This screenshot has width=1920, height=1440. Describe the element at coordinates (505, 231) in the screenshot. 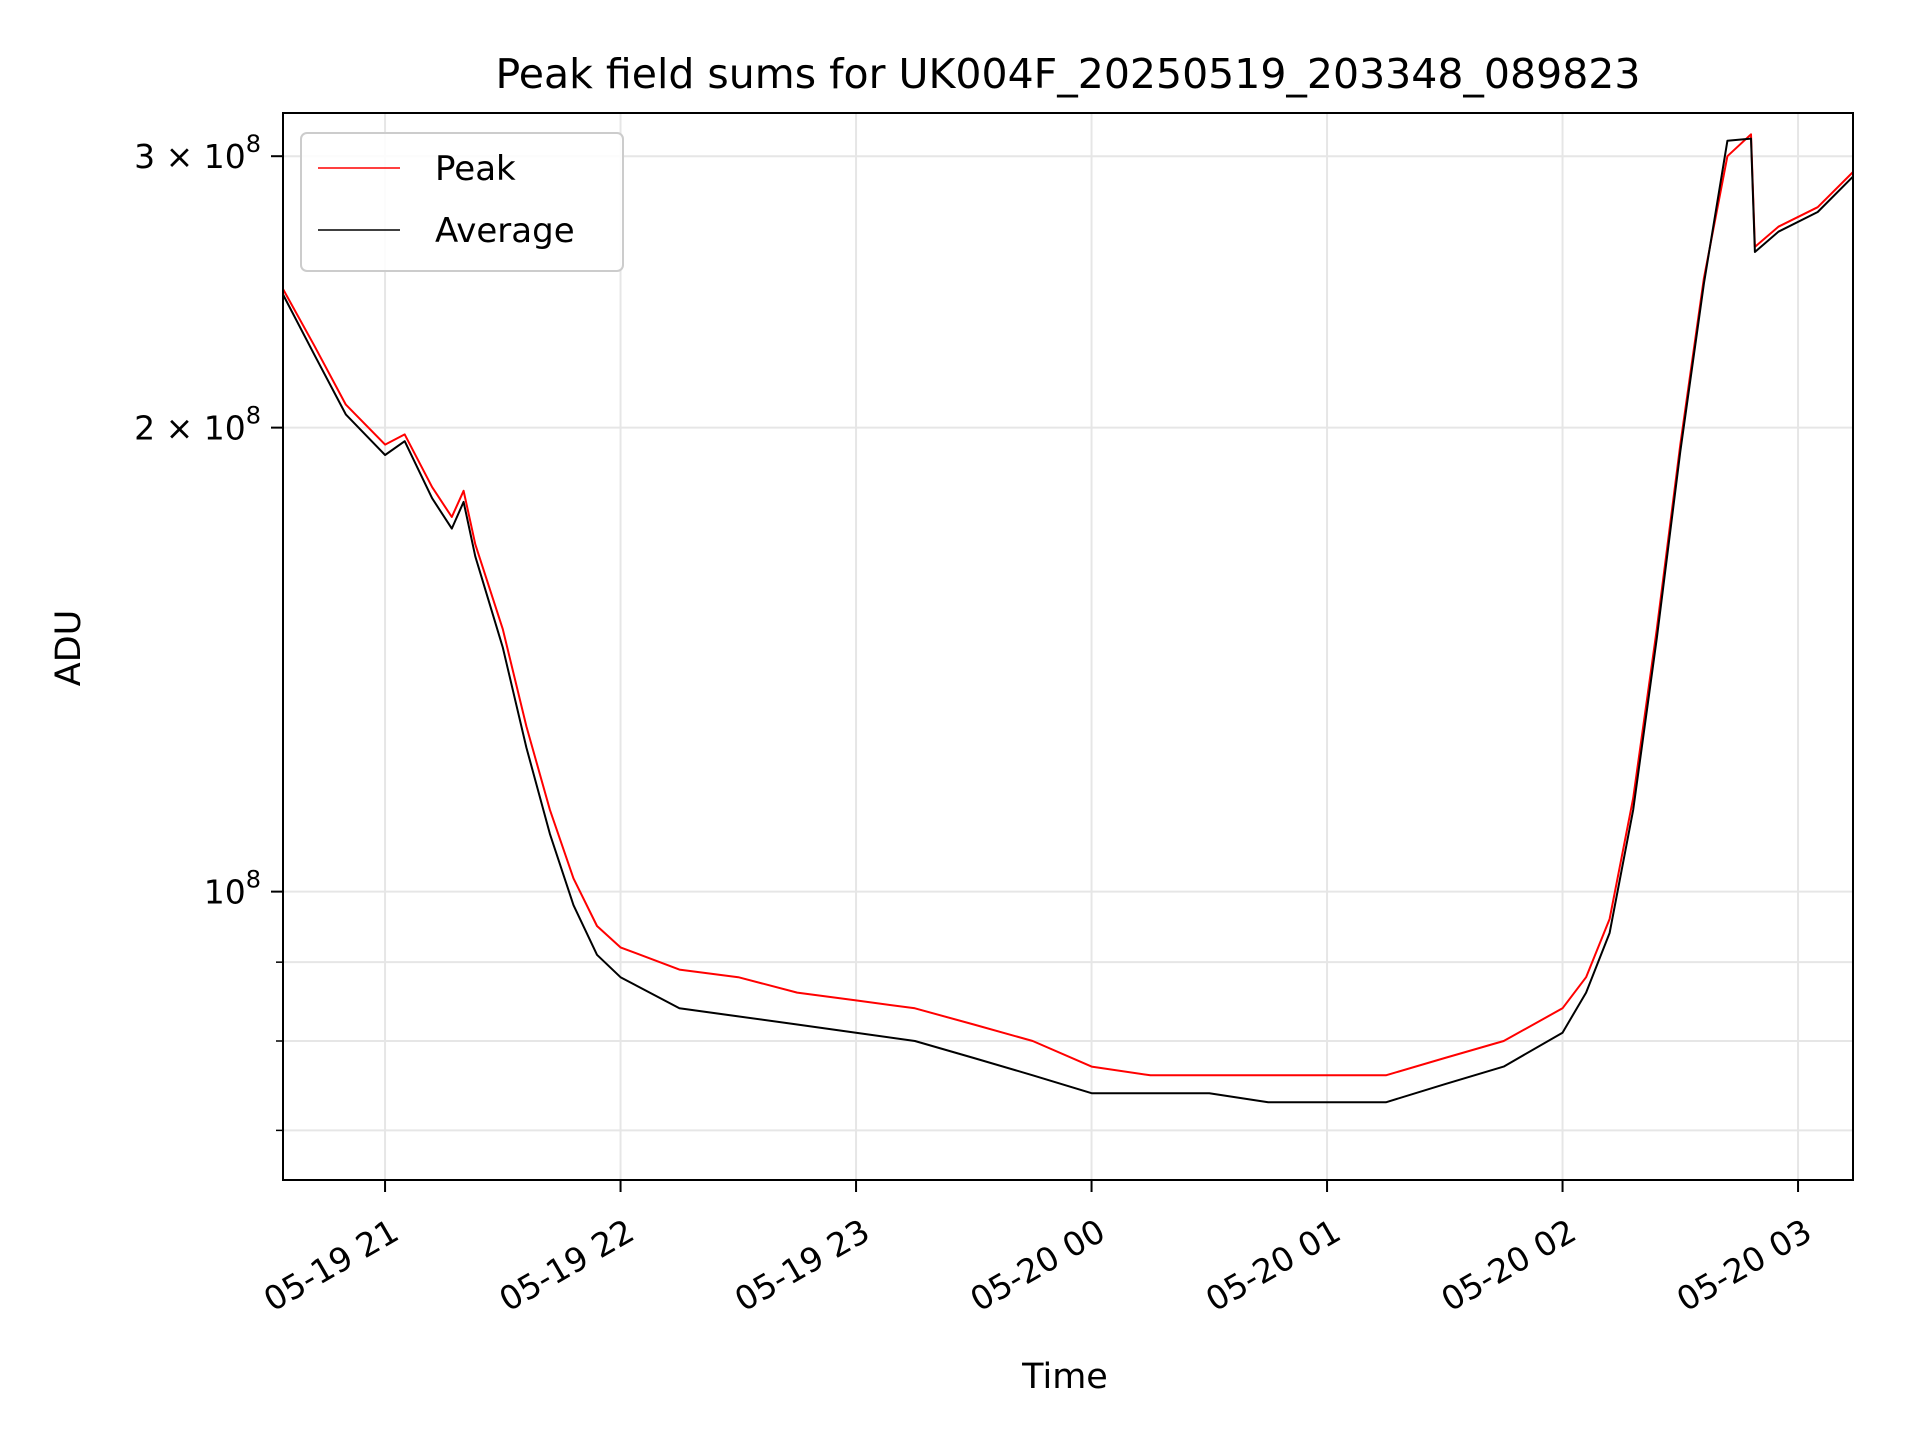

I see `legend-label-average: Average` at that location.